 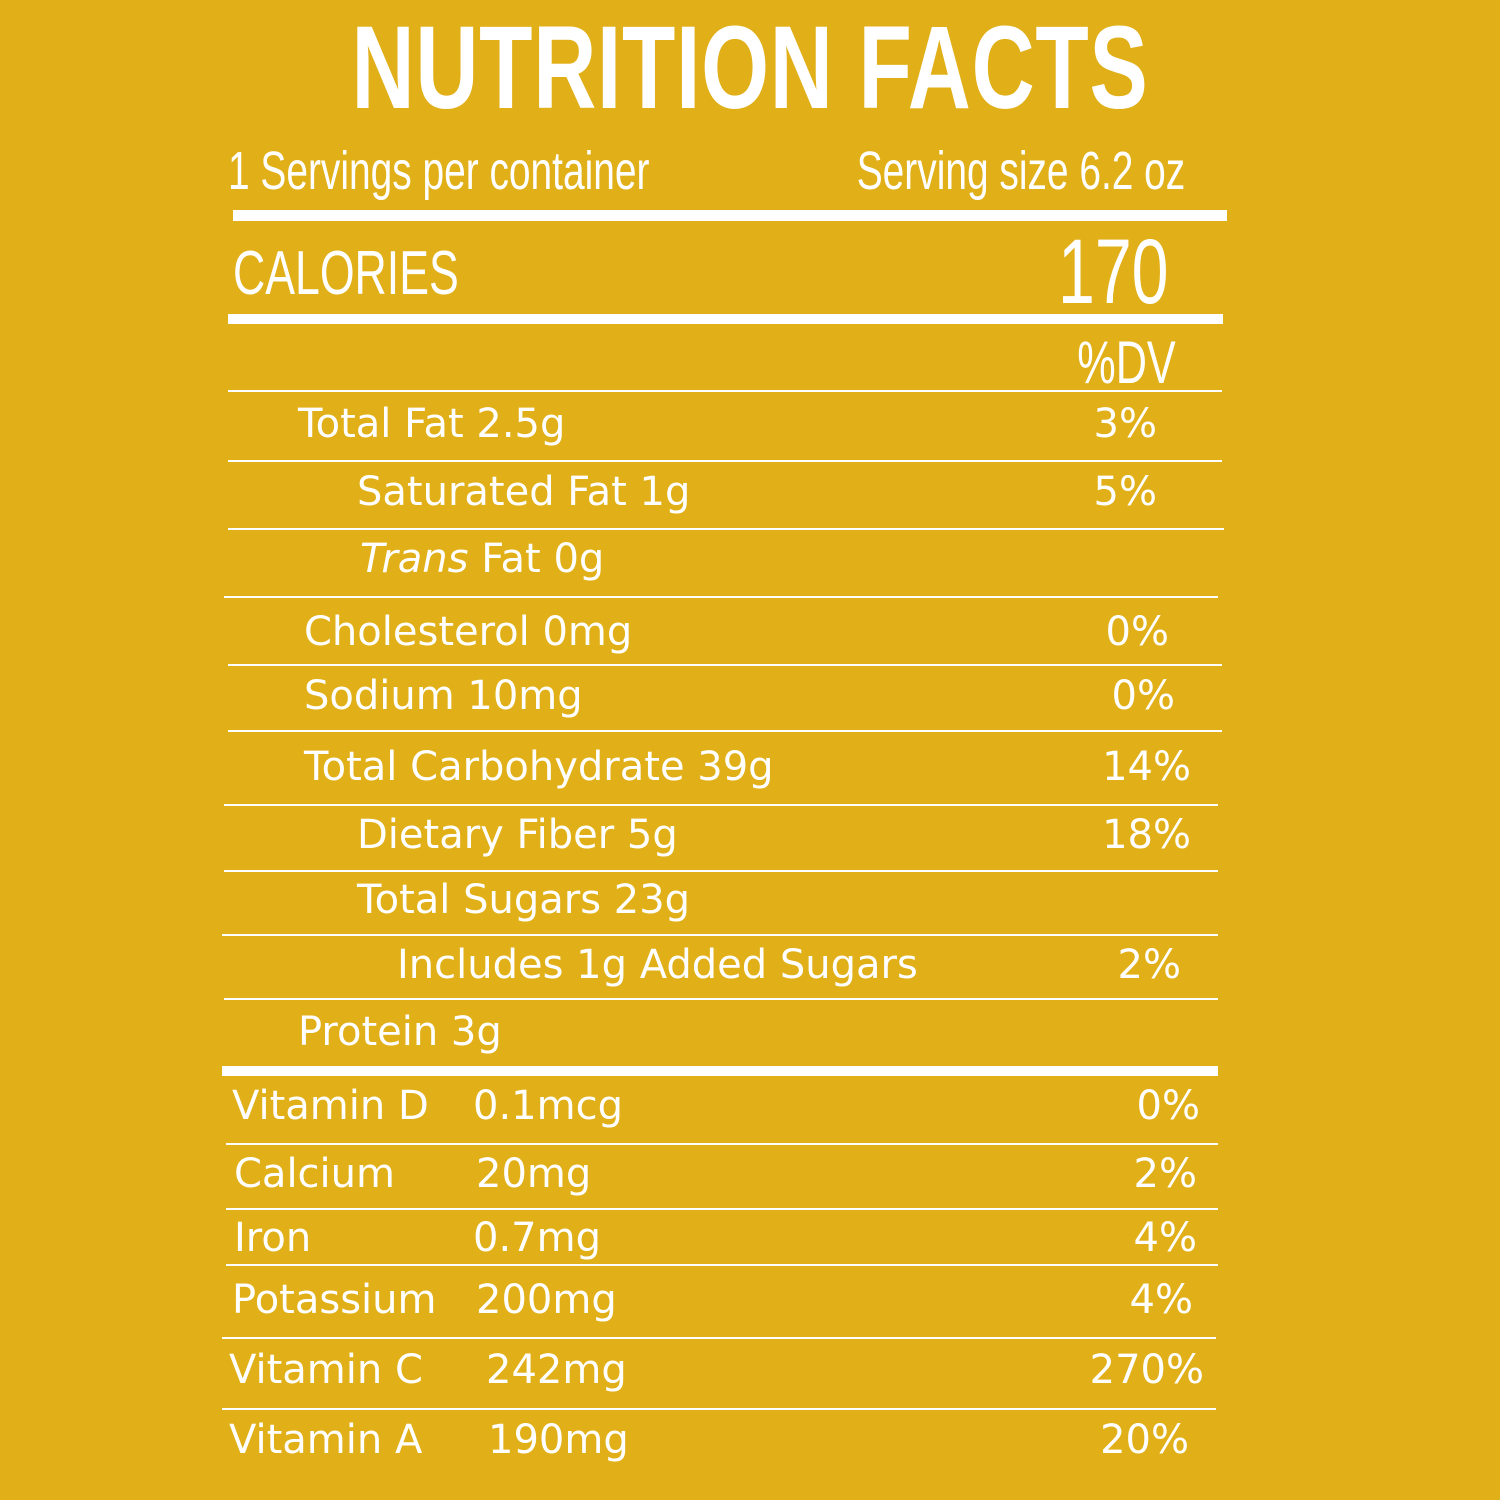 What do you see at coordinates (537, 1238) in the screenshot?
I see `mineral-amount-iron: 0.7mg` at bounding box center [537, 1238].